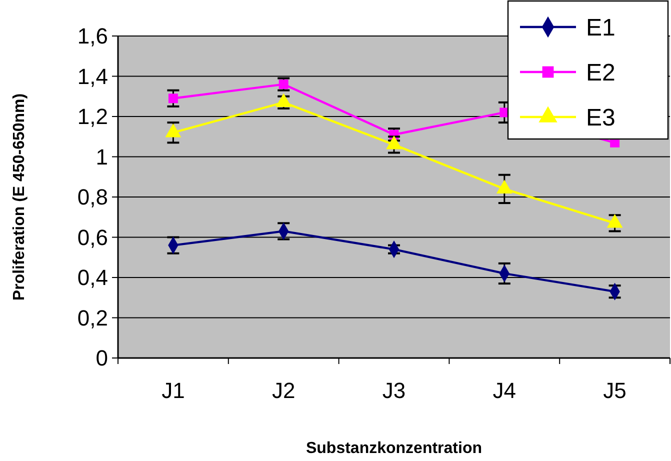 The image size is (671, 461). I want to click on x-tick-label: J1, so click(173, 390).